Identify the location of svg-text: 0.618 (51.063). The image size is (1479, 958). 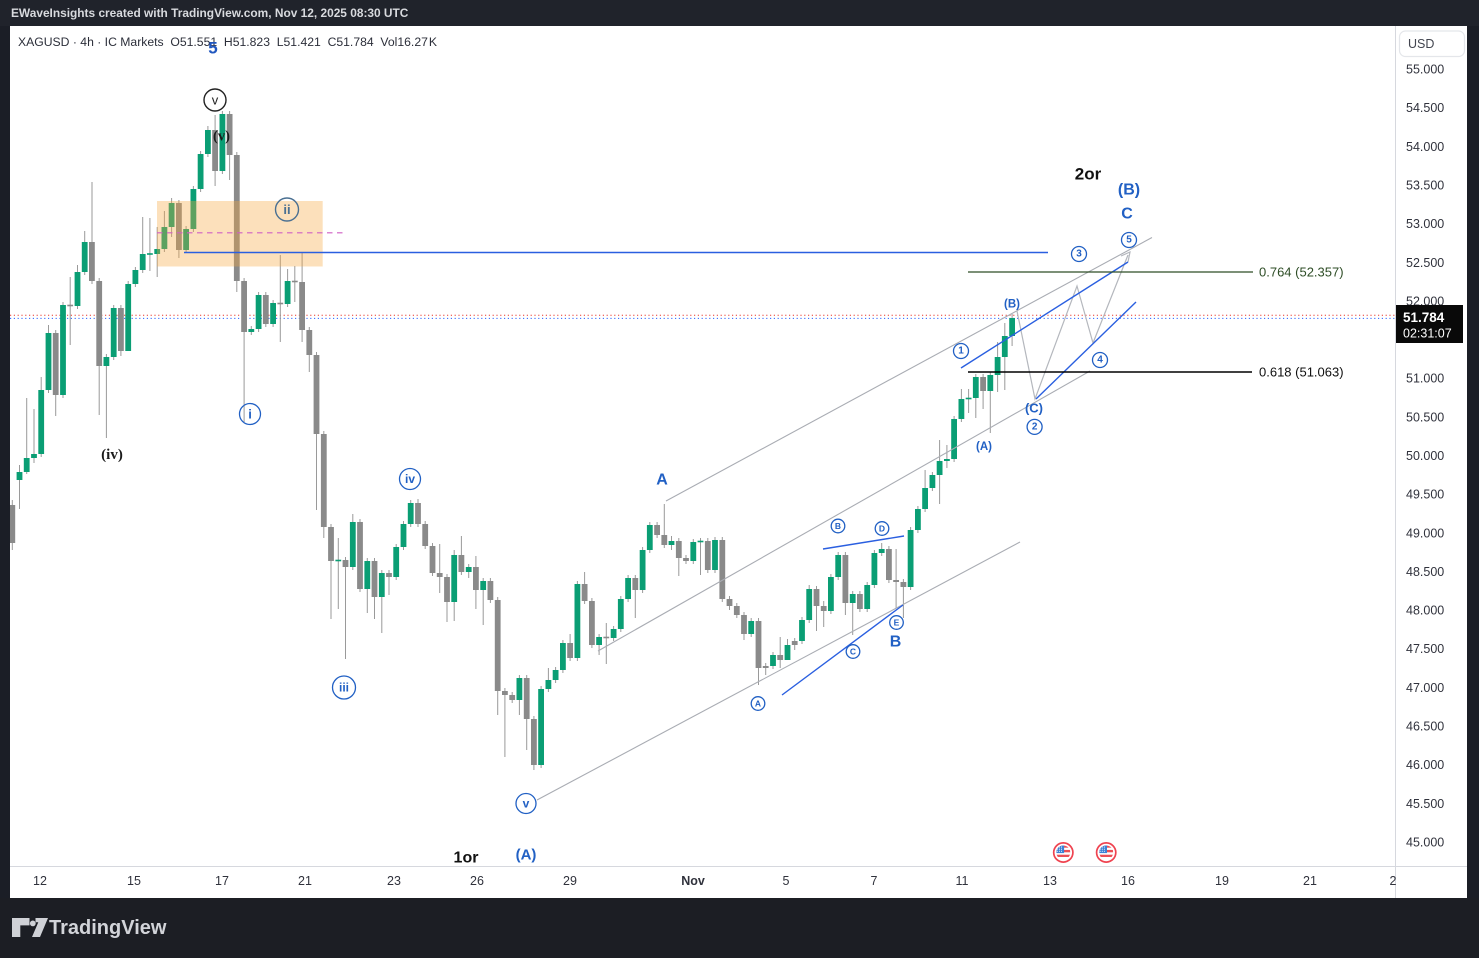
(1301, 372).